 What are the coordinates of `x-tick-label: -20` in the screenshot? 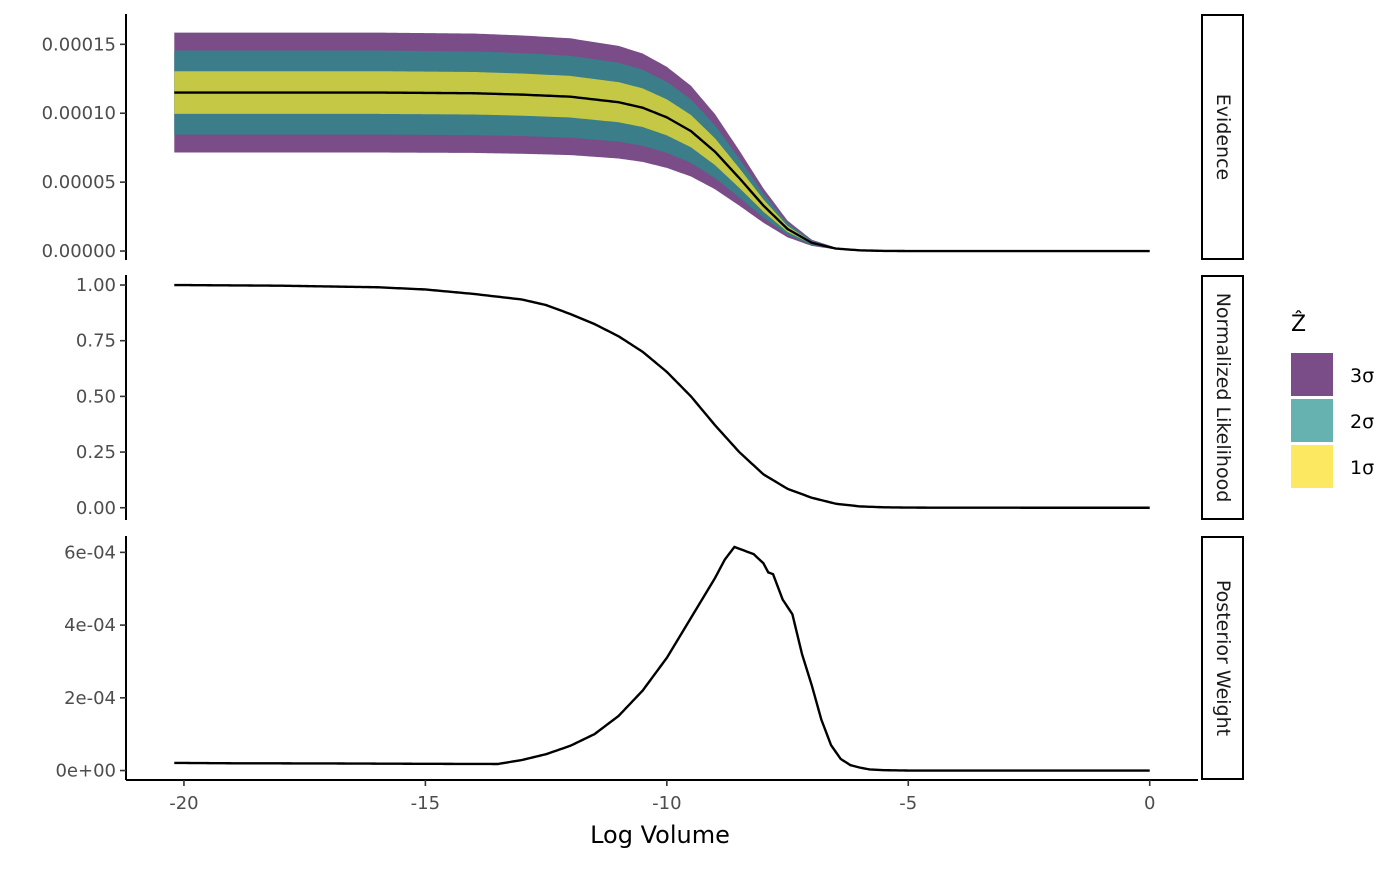 It's located at (183, 803).